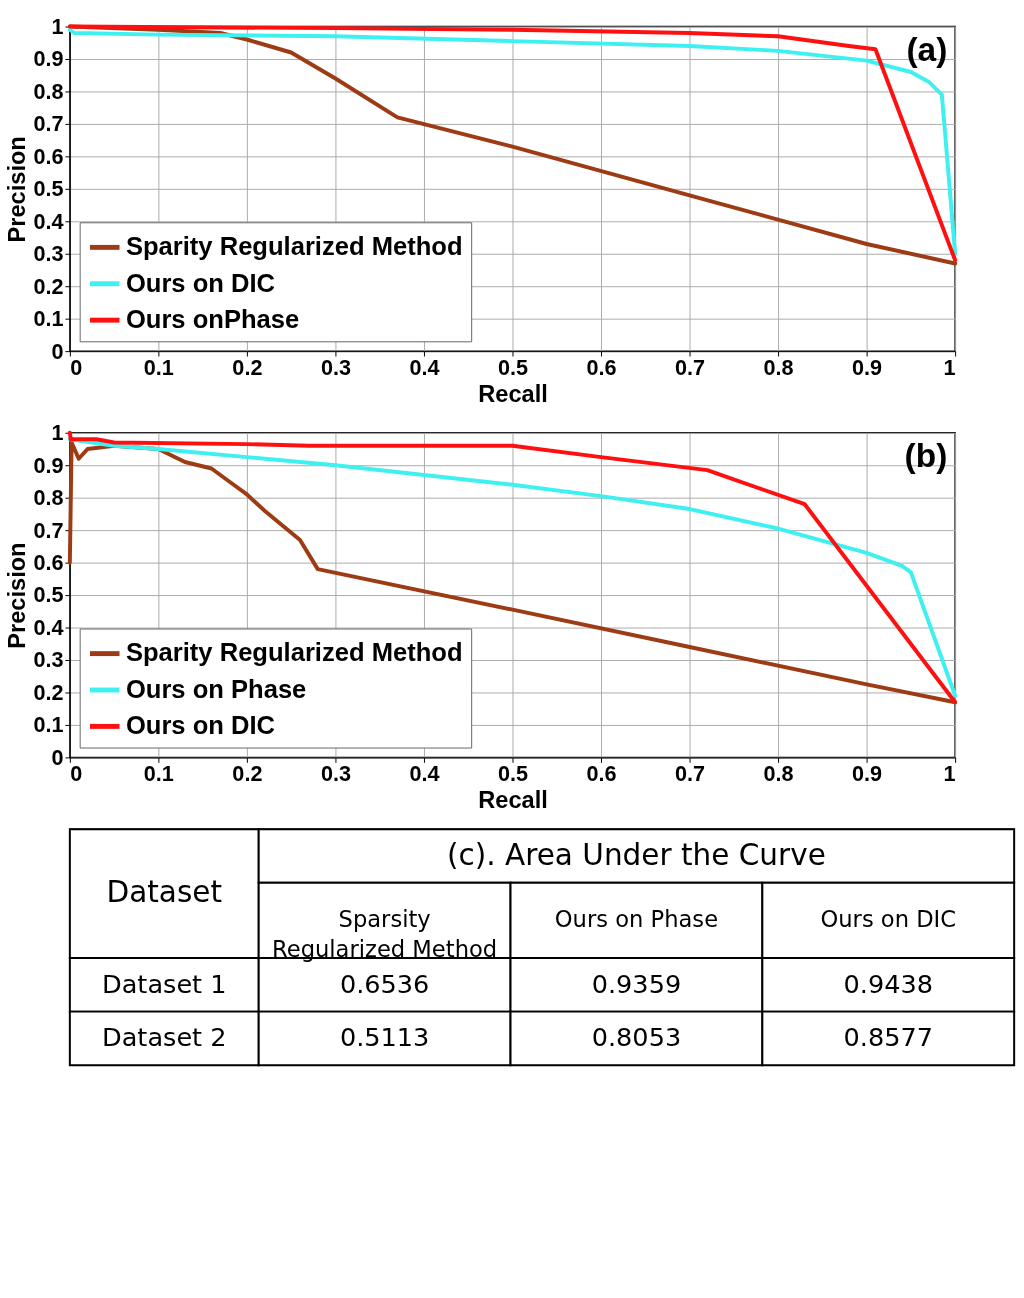 The width and height of the screenshot is (1024, 1298). What do you see at coordinates (926, 456) in the screenshot?
I see `annotation: (b)` at bounding box center [926, 456].